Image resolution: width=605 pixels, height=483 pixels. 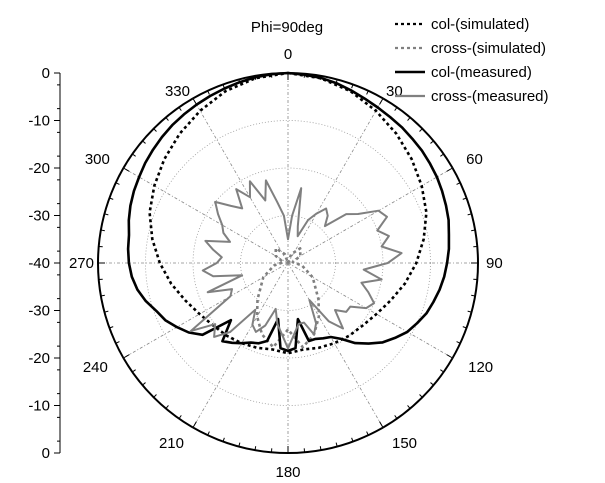 I want to click on chart-title: Phi=90deg, so click(x=287, y=27).